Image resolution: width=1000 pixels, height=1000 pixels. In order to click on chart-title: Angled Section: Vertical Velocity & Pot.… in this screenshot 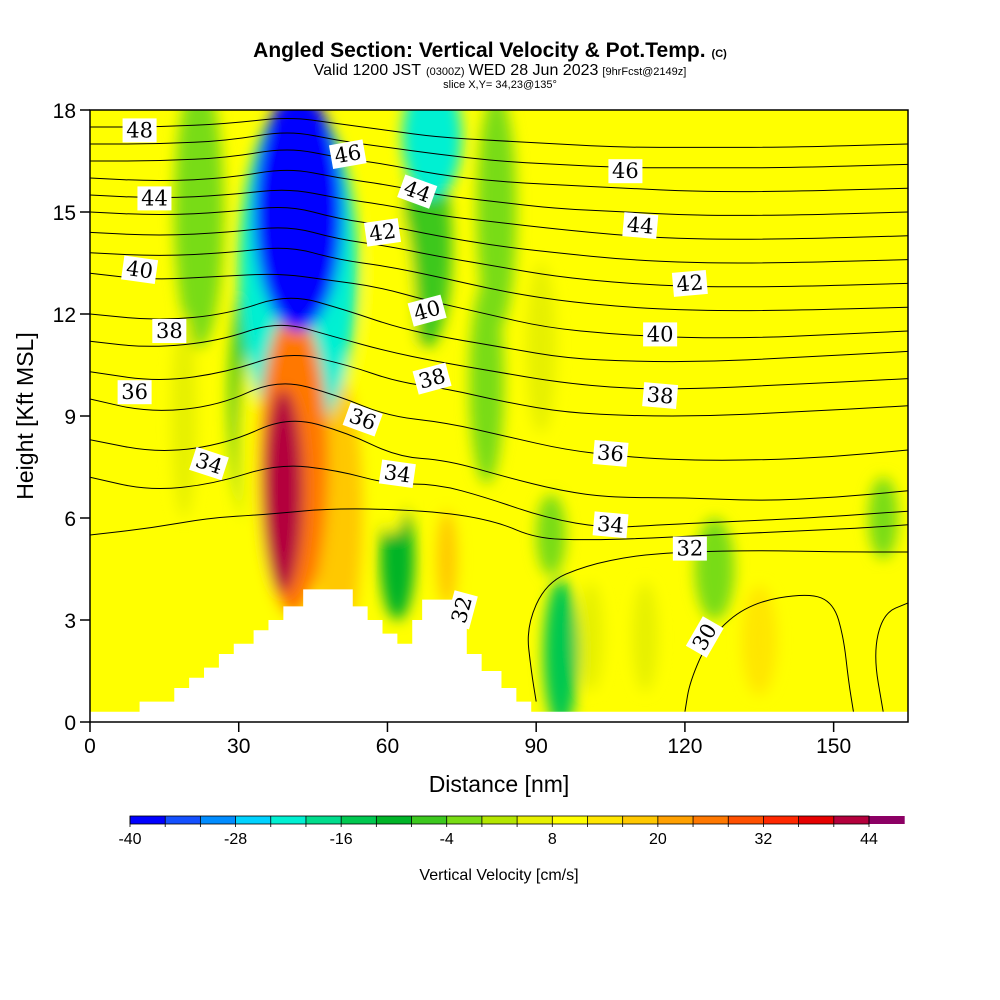, I will do `click(490, 65)`.